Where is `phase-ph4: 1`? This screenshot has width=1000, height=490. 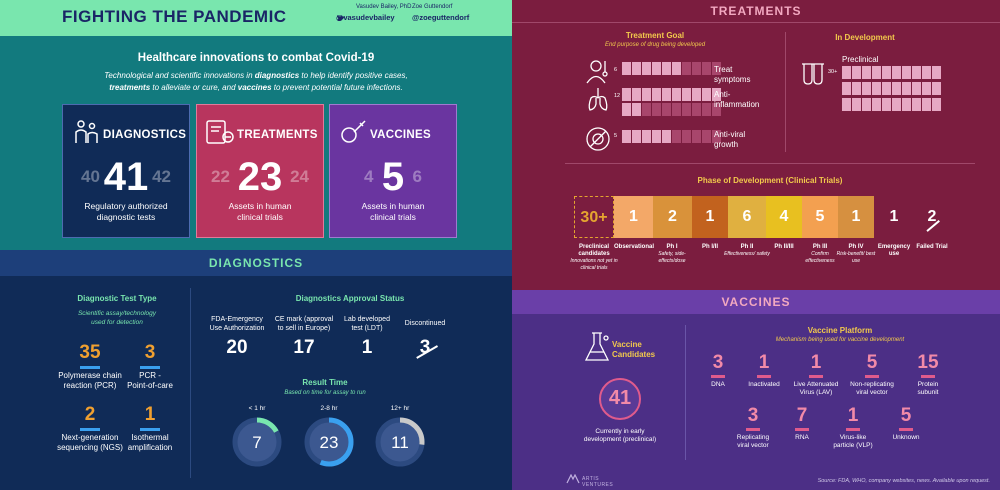 phase-ph4: 1 is located at coordinates (856, 217).